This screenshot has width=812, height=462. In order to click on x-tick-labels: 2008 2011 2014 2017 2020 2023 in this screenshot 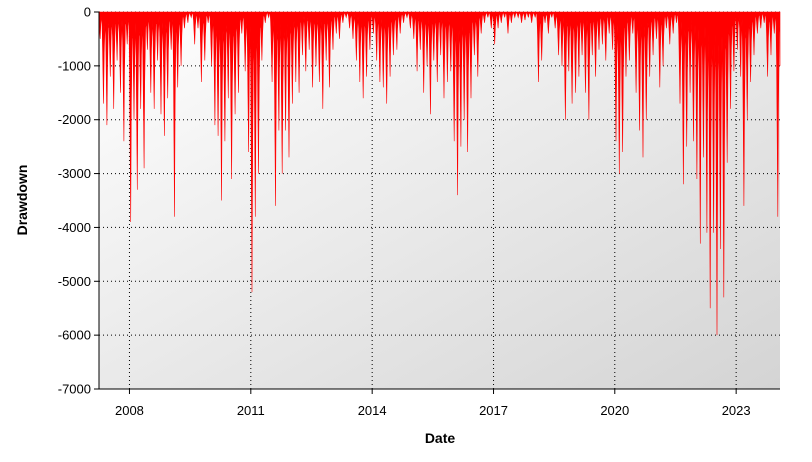, I will do `click(433, 410)`.